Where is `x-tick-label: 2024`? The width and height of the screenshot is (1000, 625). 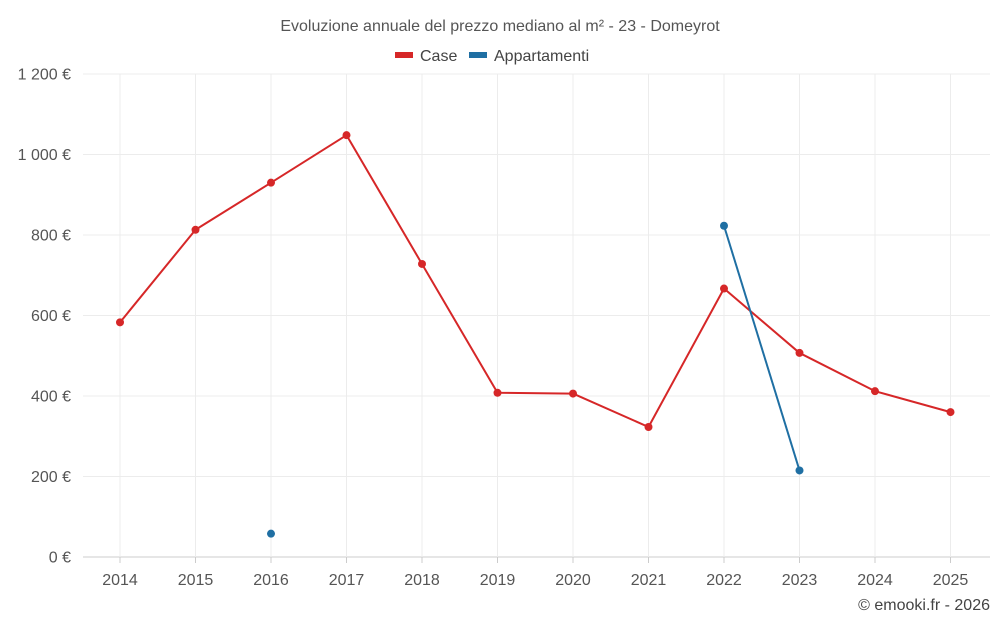
x-tick-label: 2024 is located at coordinates (875, 580).